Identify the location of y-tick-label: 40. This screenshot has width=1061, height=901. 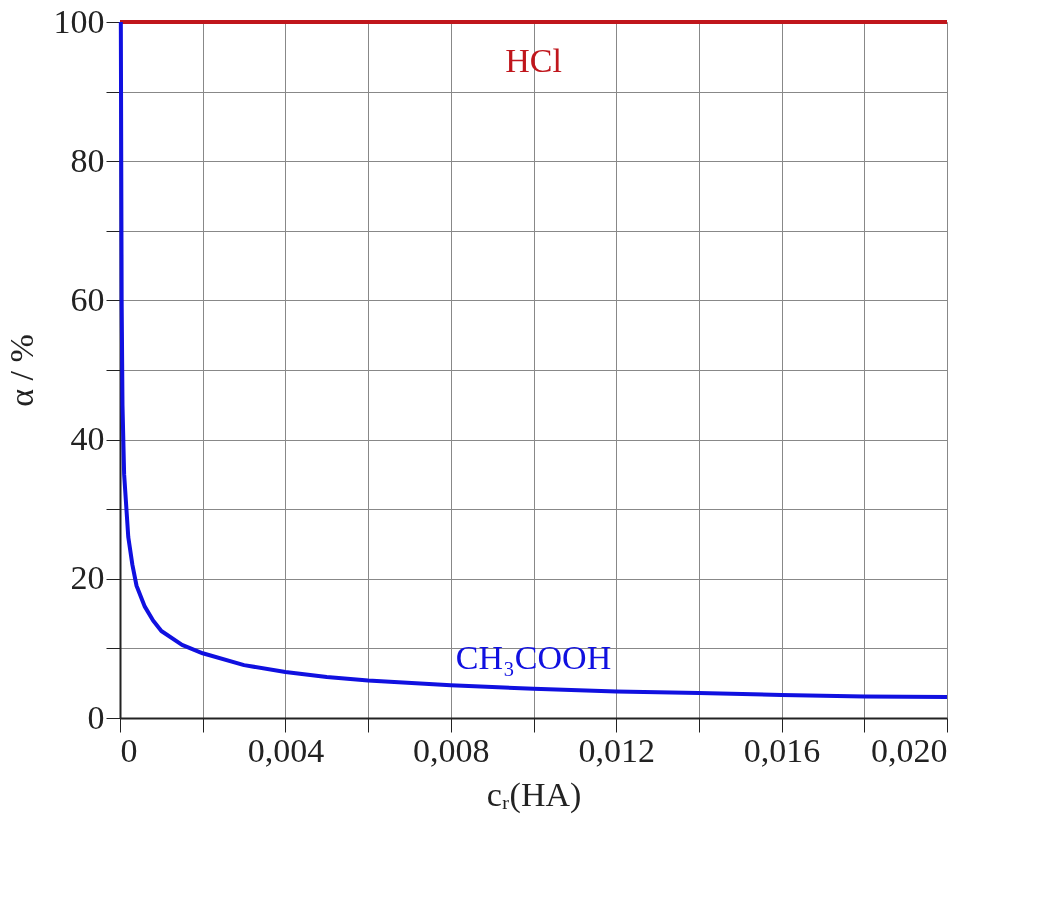
(87, 439).